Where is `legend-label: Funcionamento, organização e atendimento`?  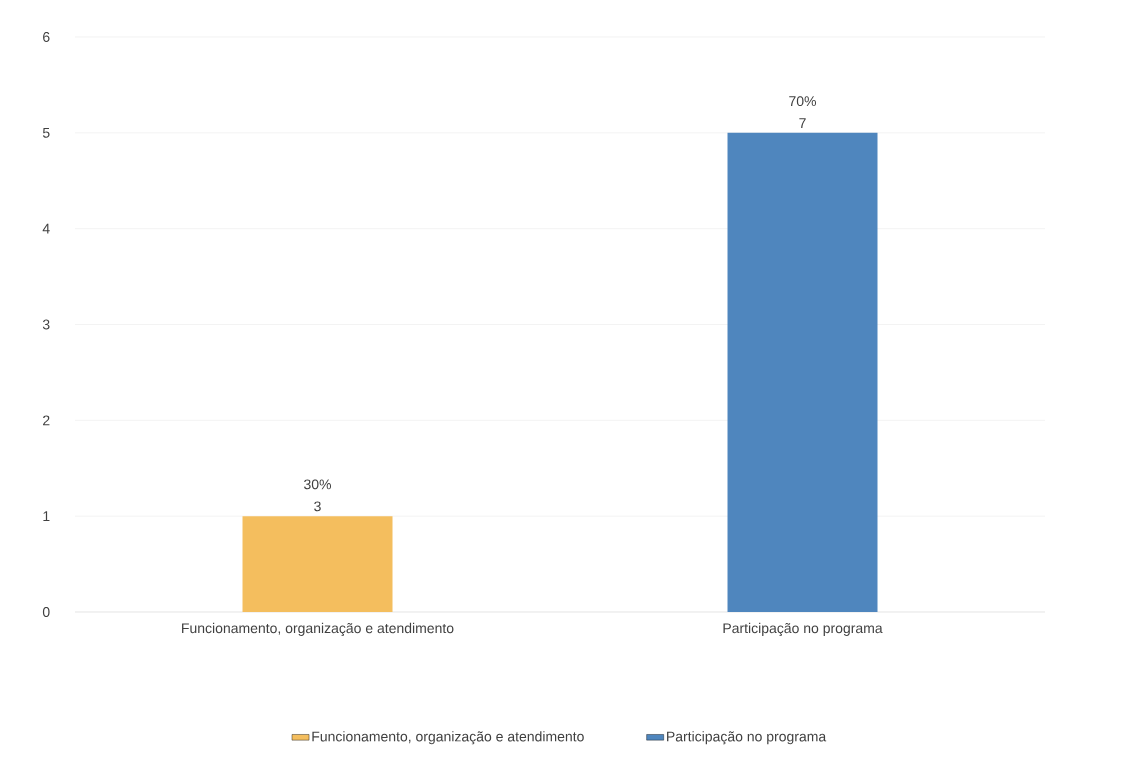 legend-label: Funcionamento, organização e atendimento is located at coordinates (448, 738).